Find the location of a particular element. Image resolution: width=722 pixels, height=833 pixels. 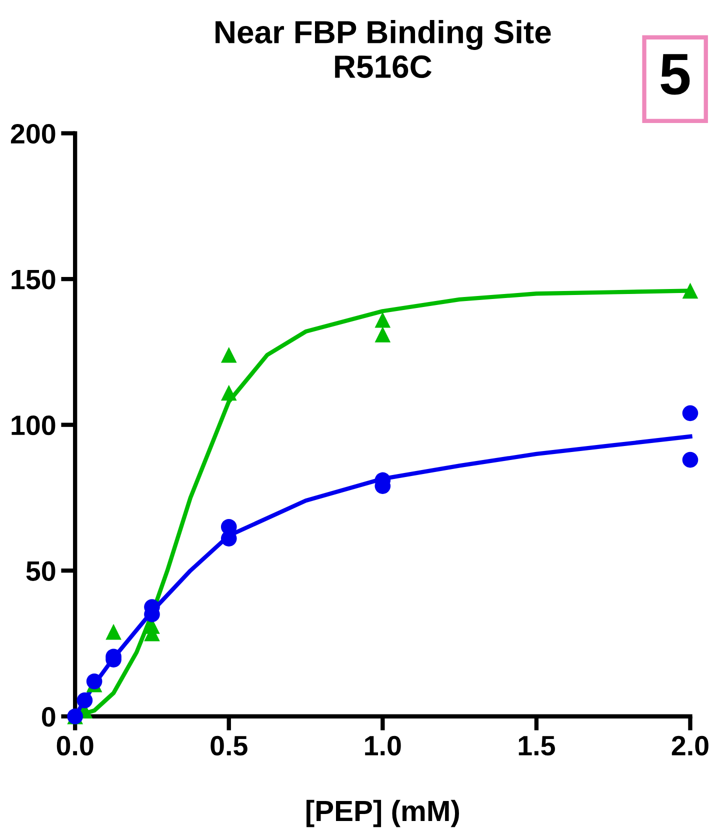

y-tick-label: 50 is located at coordinates (41, 571).